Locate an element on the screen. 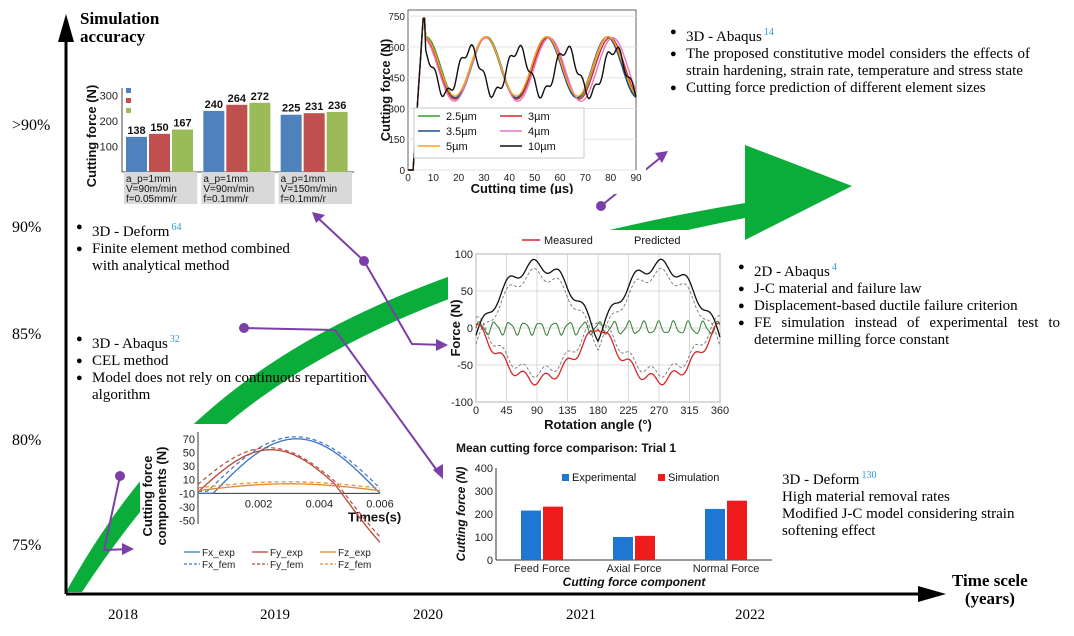  bar-value-label: 150 is located at coordinates (159, 128).